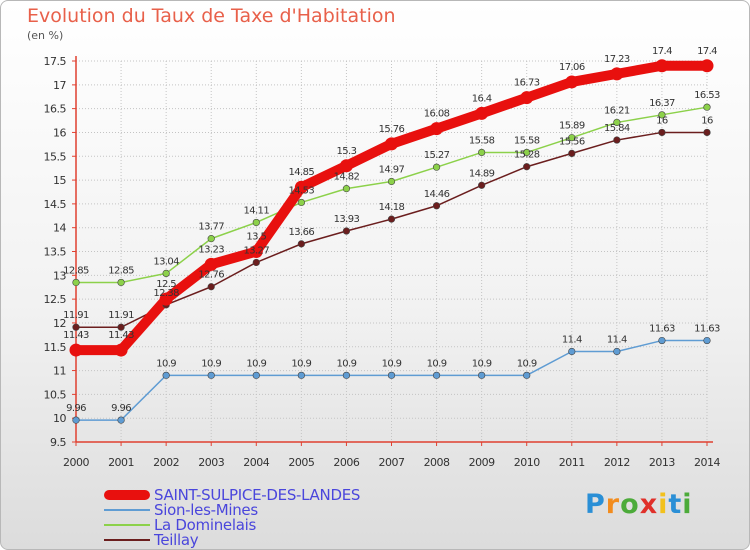 The width and height of the screenshot is (750, 550). Describe the element at coordinates (392, 207) in the screenshot. I see `data-label: 14.18` at that location.